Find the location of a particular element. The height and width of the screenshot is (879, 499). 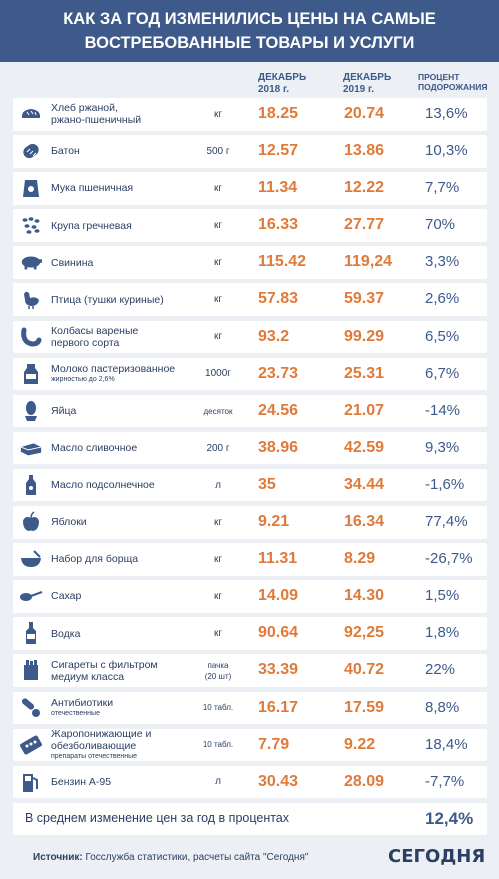

item-name-line2: обезболивающие is located at coordinates (94, 746).